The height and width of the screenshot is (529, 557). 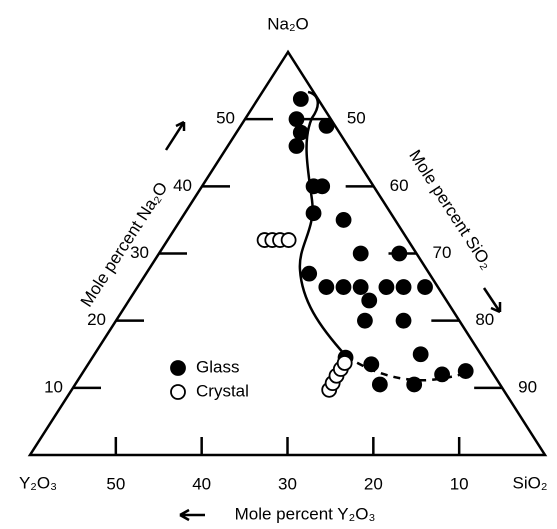 What do you see at coordinates (217, 366) in the screenshot?
I see `legend-label: Glass` at bounding box center [217, 366].